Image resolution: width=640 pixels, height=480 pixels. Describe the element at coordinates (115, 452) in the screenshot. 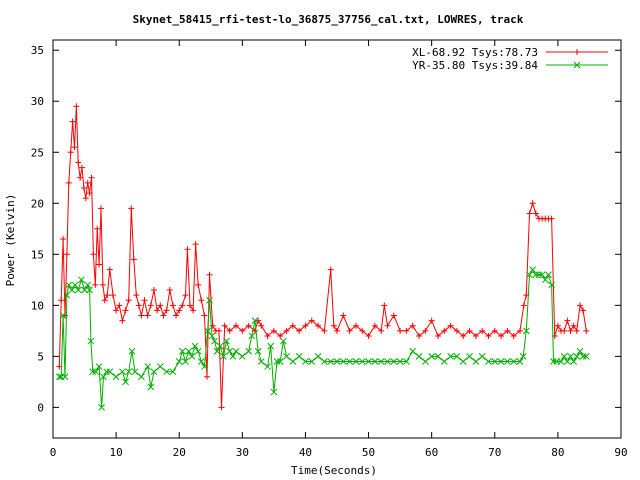

I see `x-tick-label: 10` at that location.